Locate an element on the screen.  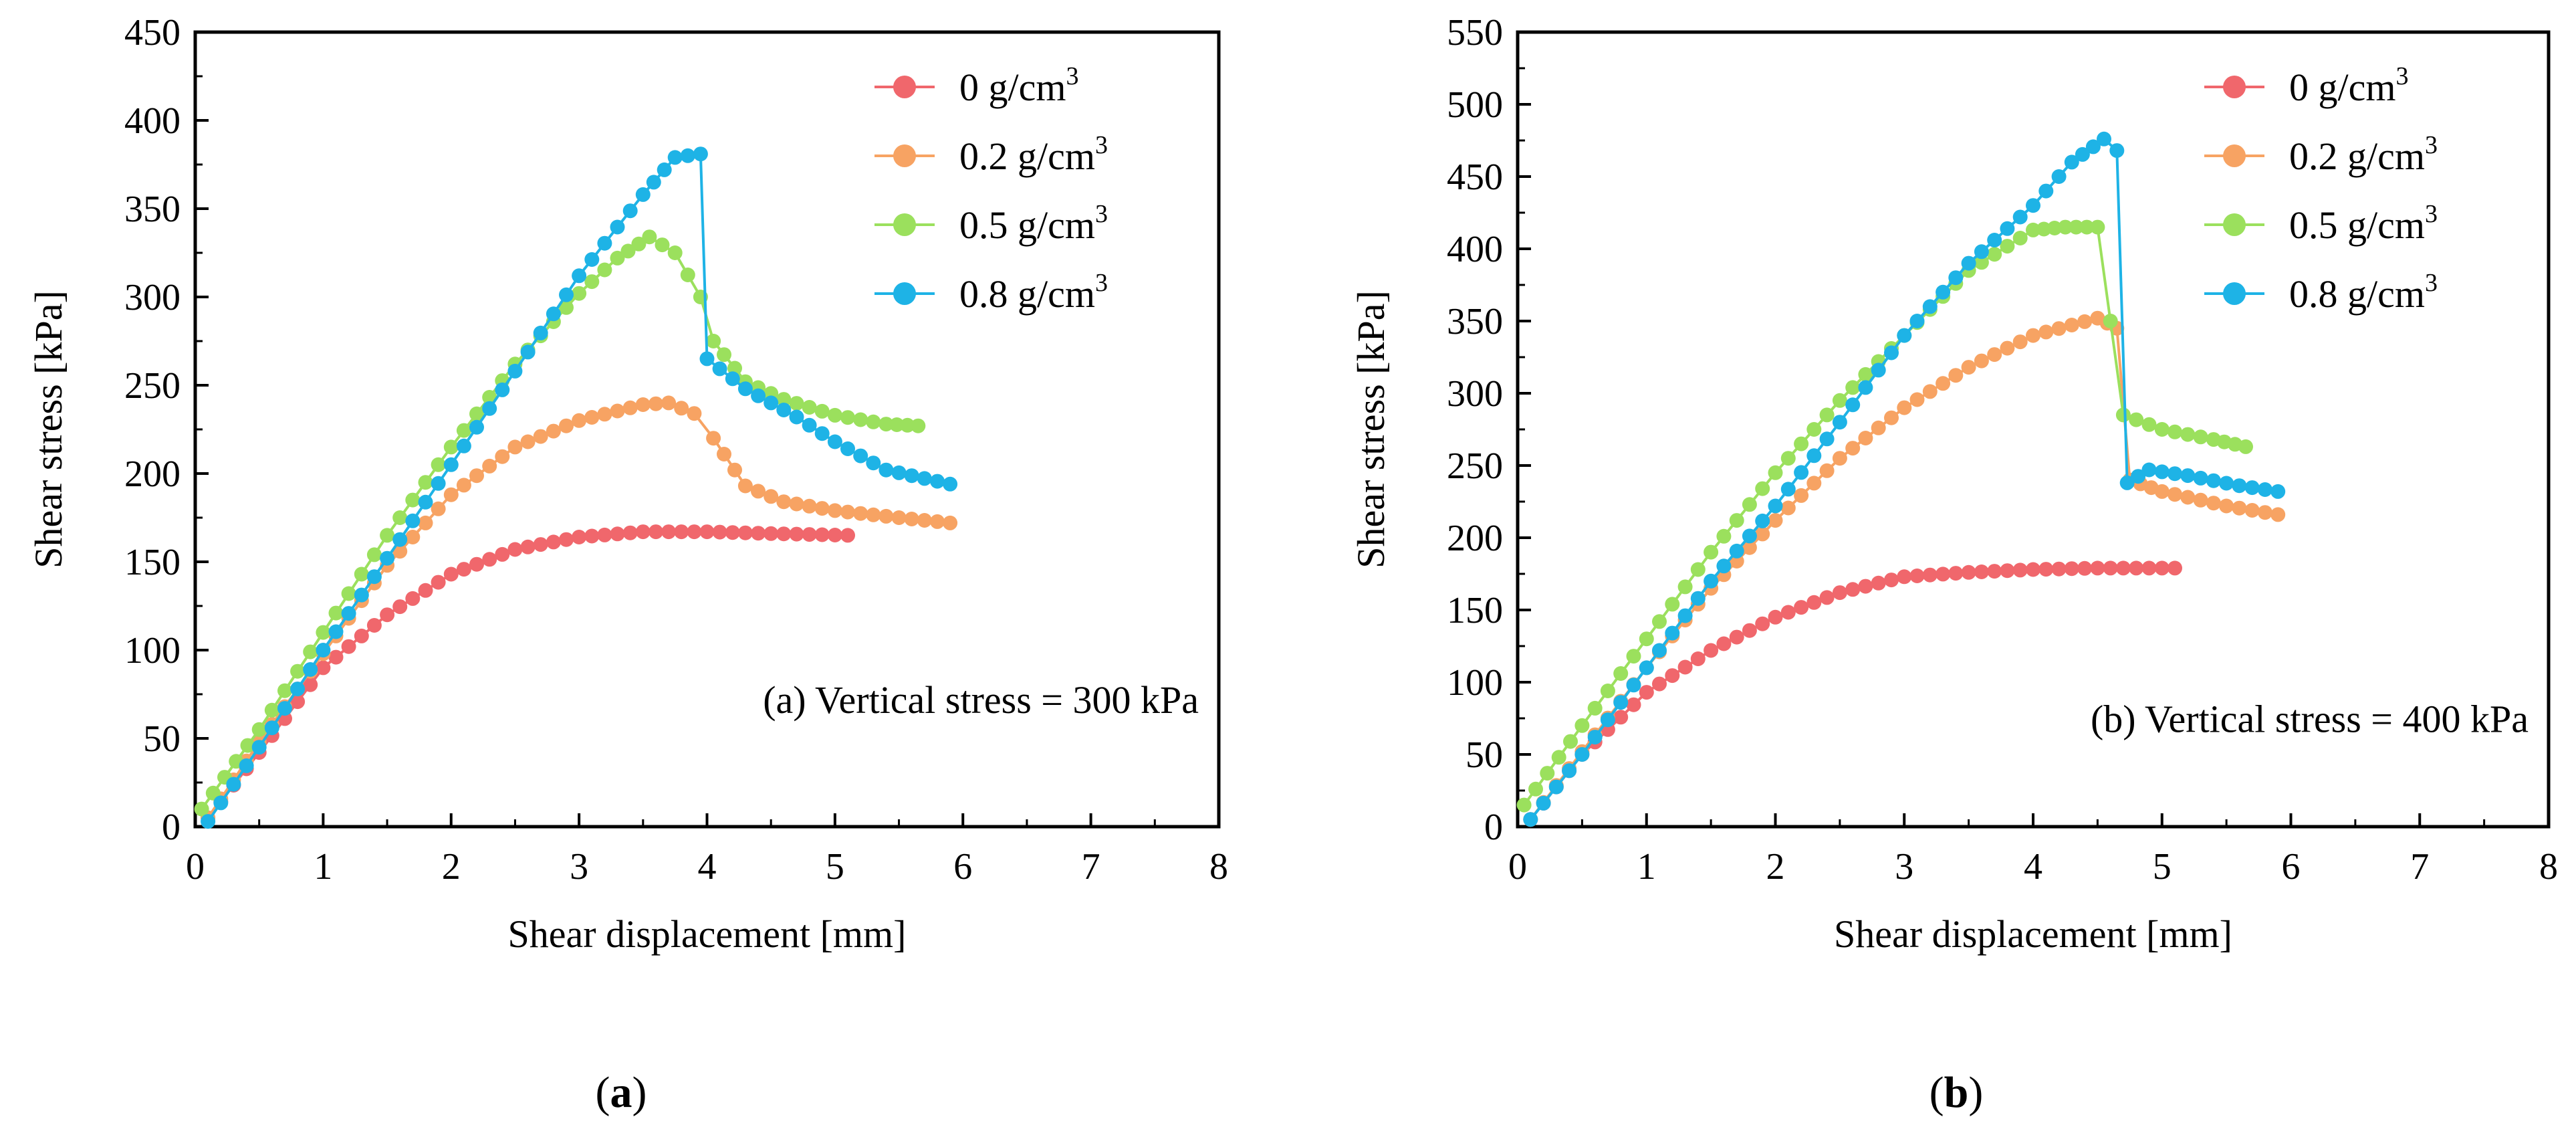
y-tick-label: 150 is located at coordinates (152, 562).